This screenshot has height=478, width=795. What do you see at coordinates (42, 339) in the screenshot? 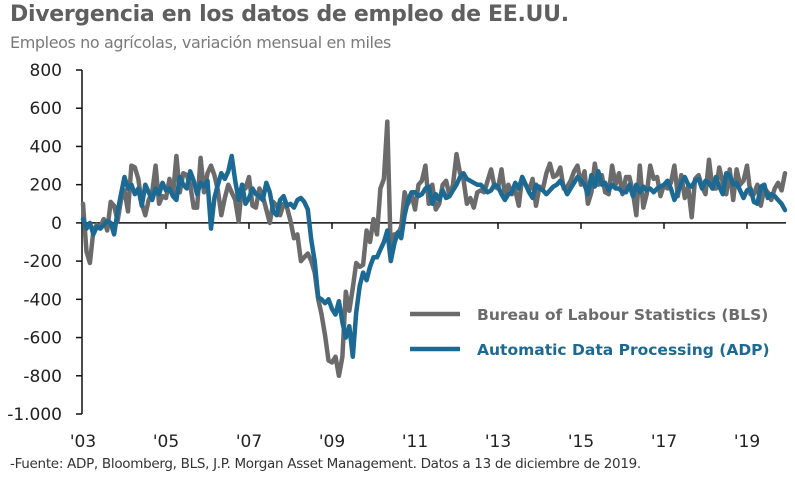
I see `y-tick-label: -600` at bounding box center [42, 339].